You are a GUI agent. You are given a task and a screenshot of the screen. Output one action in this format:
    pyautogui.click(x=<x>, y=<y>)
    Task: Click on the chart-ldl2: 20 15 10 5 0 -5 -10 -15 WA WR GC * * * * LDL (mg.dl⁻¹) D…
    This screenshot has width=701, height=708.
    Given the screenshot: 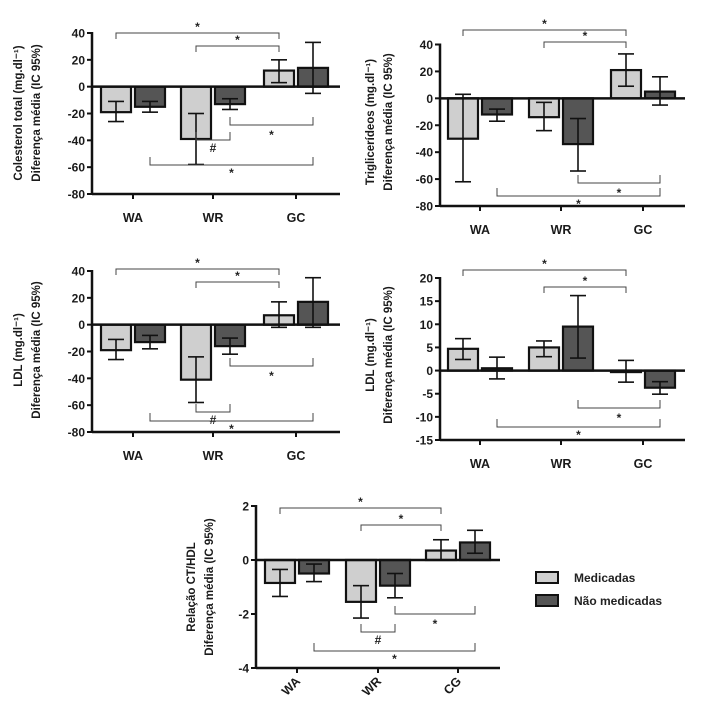 What is the action you would take?
    pyautogui.click(x=525, y=364)
    